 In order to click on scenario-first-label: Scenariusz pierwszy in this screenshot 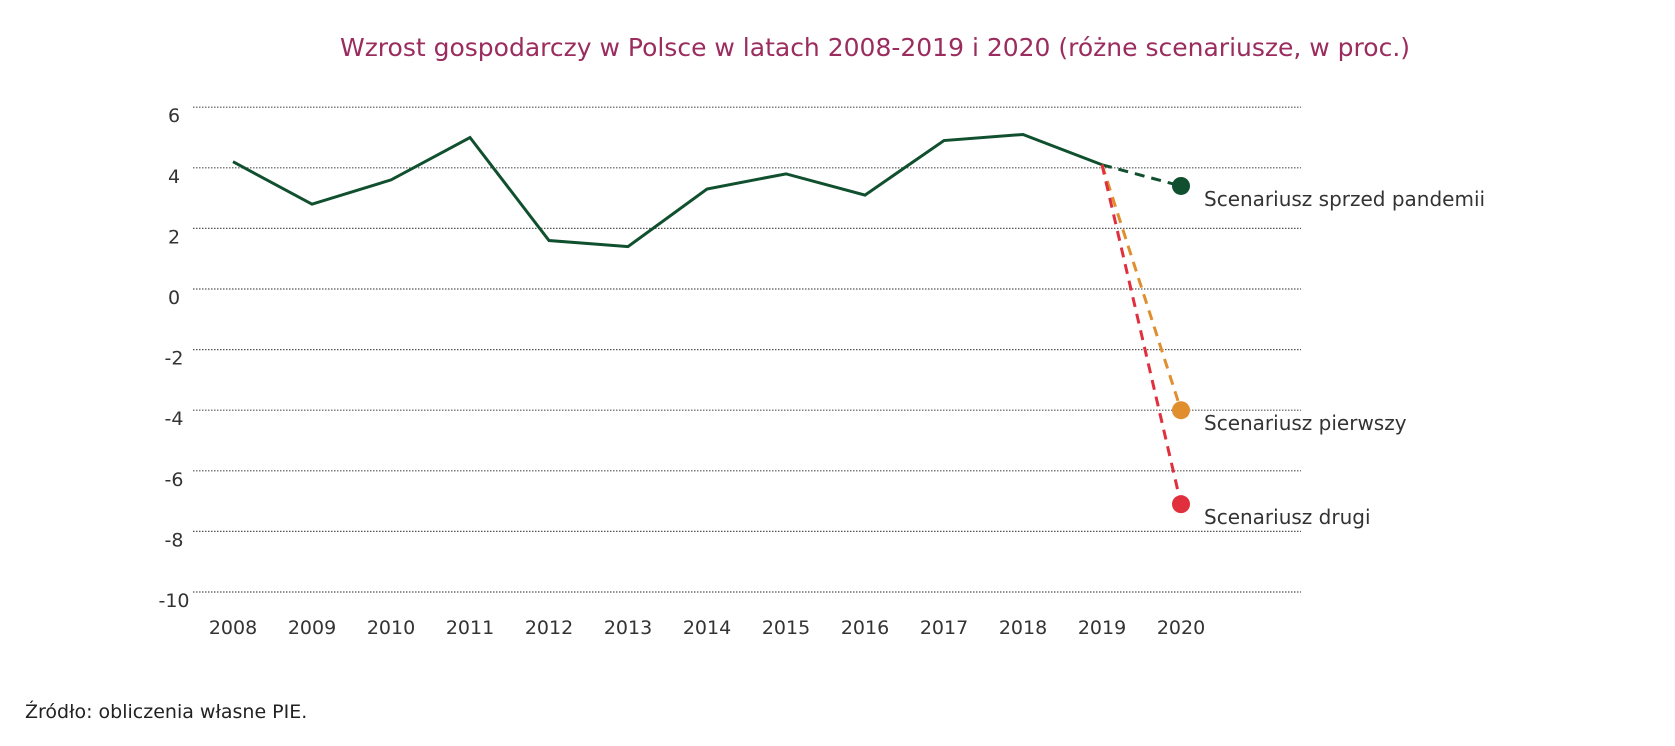, I will do `click(1305, 423)`.